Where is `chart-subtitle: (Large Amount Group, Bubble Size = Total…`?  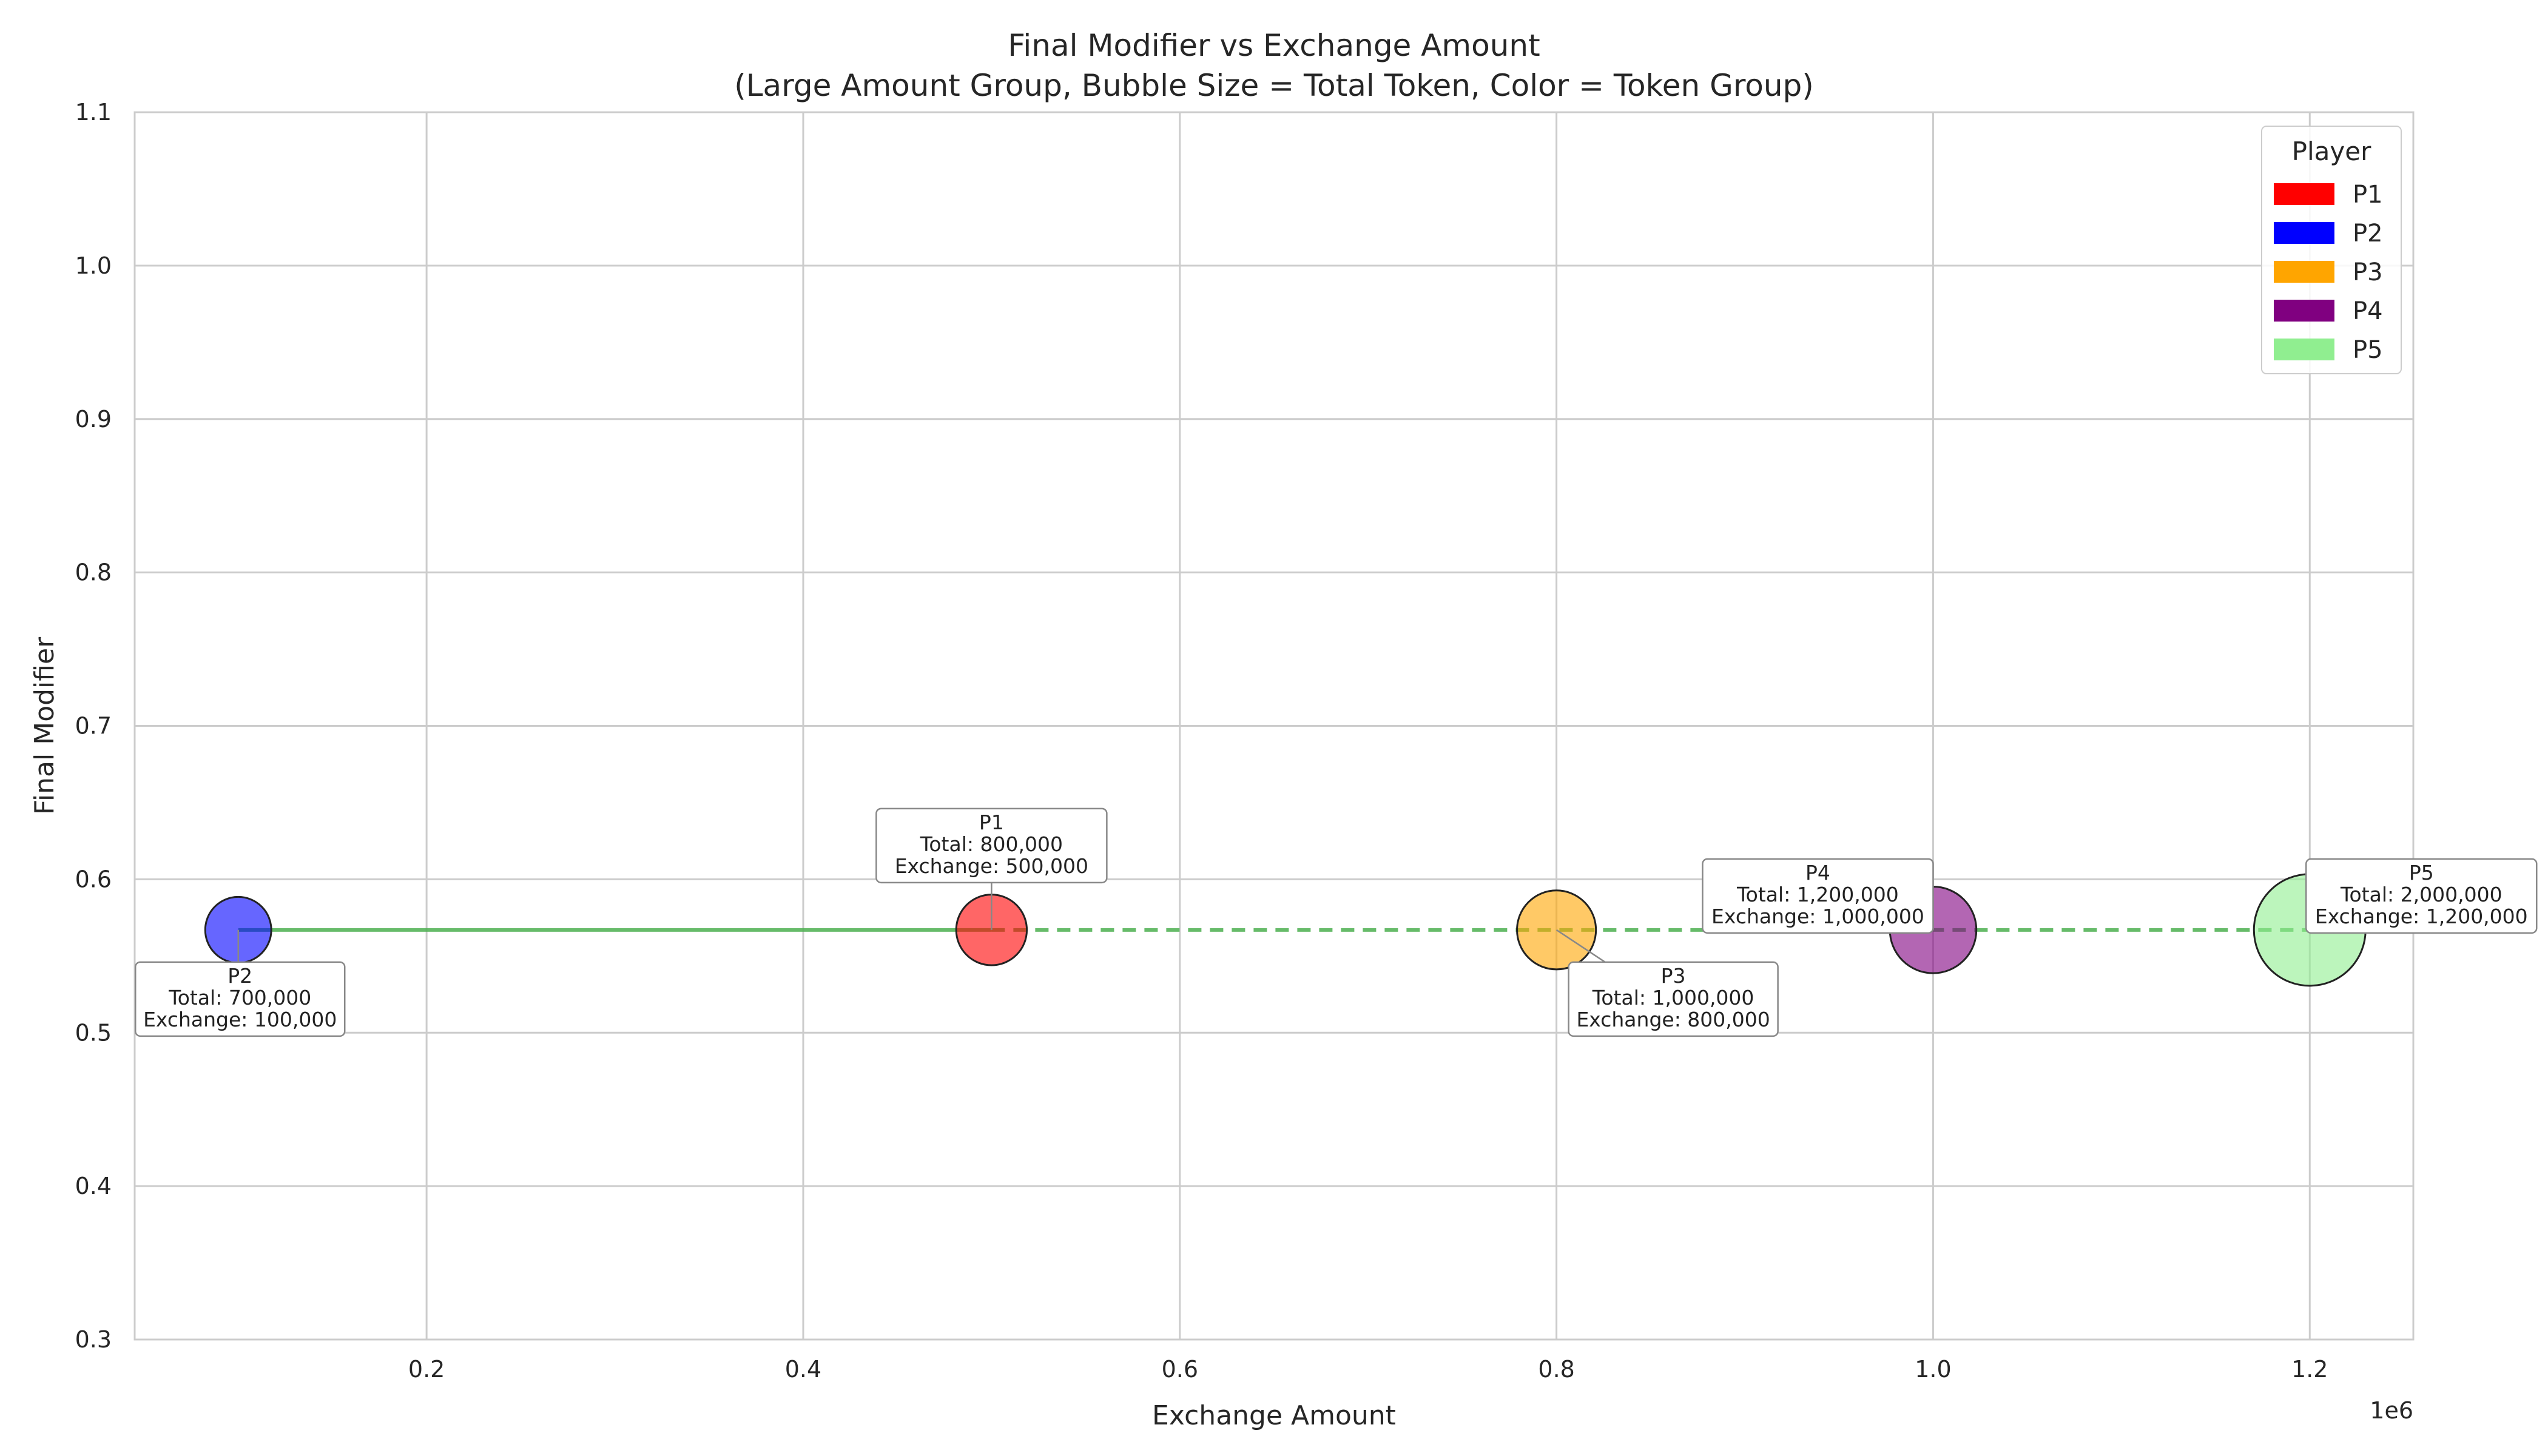
chart-subtitle: (Large Amount Group, Bubble Size = Total… is located at coordinates (1274, 85).